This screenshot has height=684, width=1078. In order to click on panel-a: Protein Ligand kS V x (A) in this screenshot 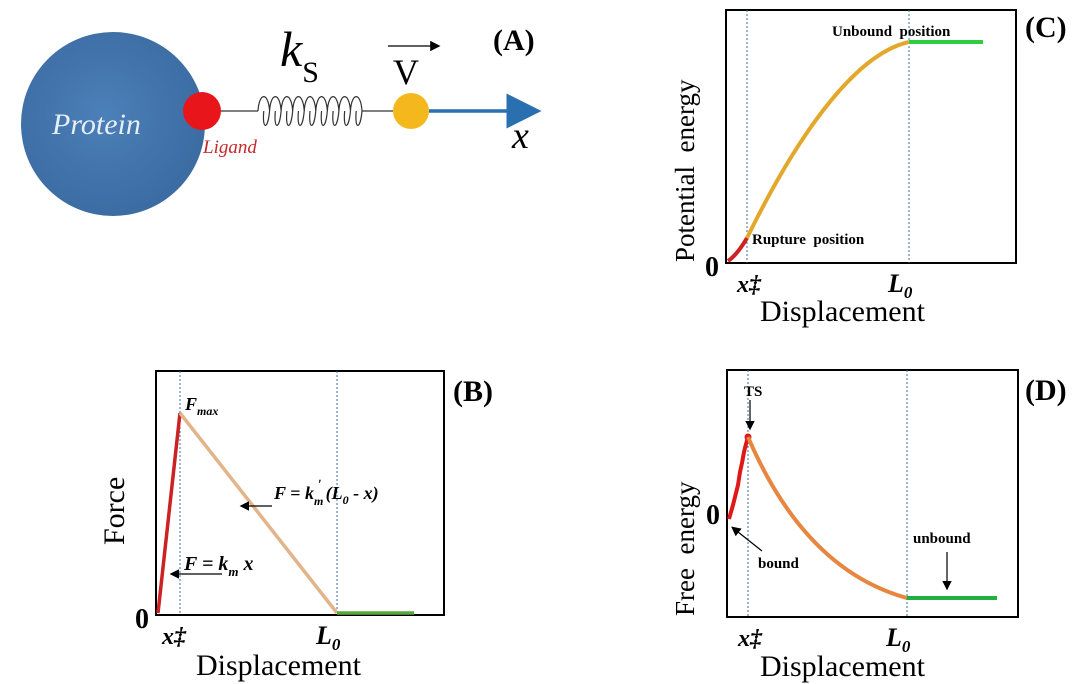, I will do `click(281, 118)`.